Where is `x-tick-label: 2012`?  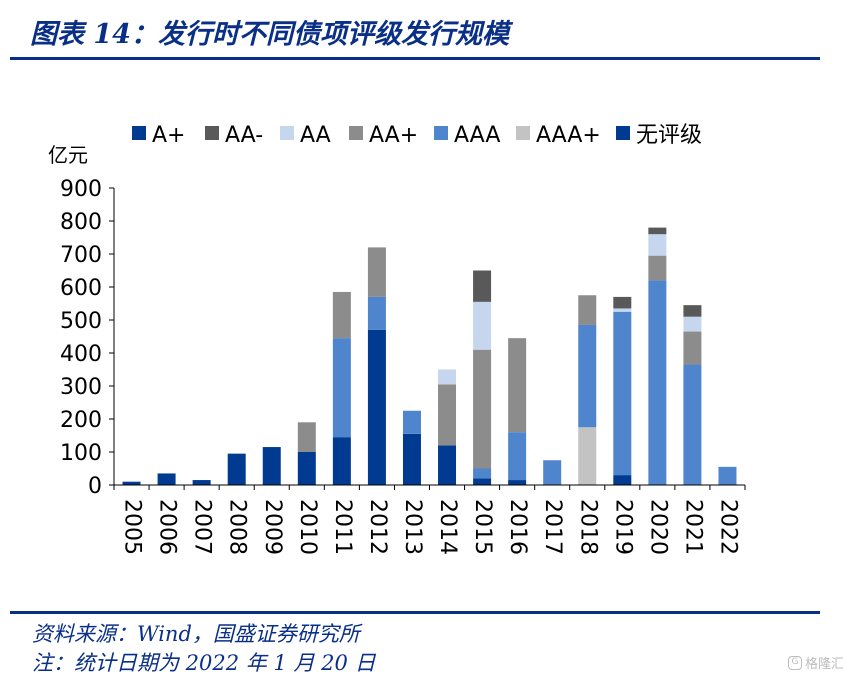 x-tick-label: 2012 is located at coordinates (377, 527).